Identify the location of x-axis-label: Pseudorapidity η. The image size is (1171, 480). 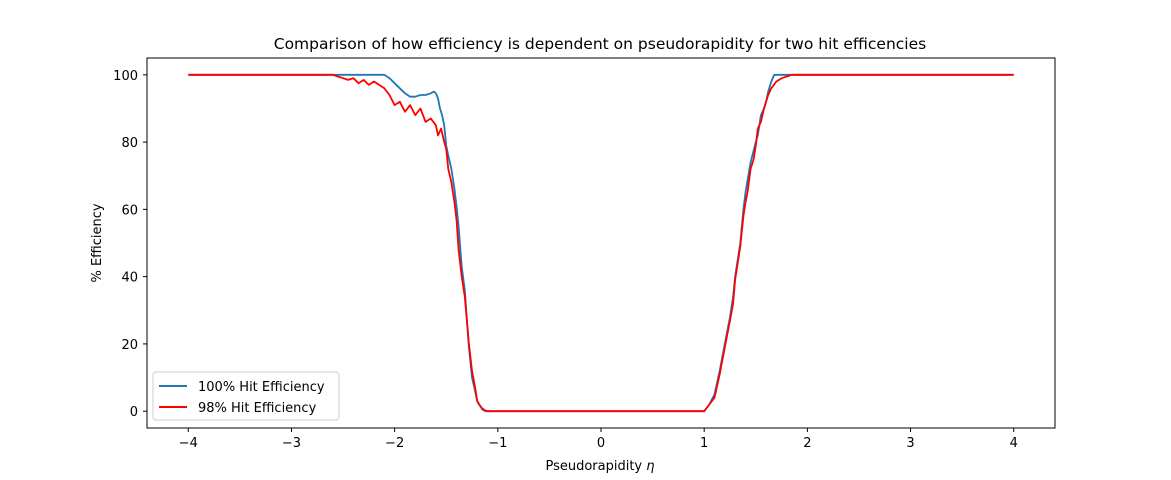
(599, 466).